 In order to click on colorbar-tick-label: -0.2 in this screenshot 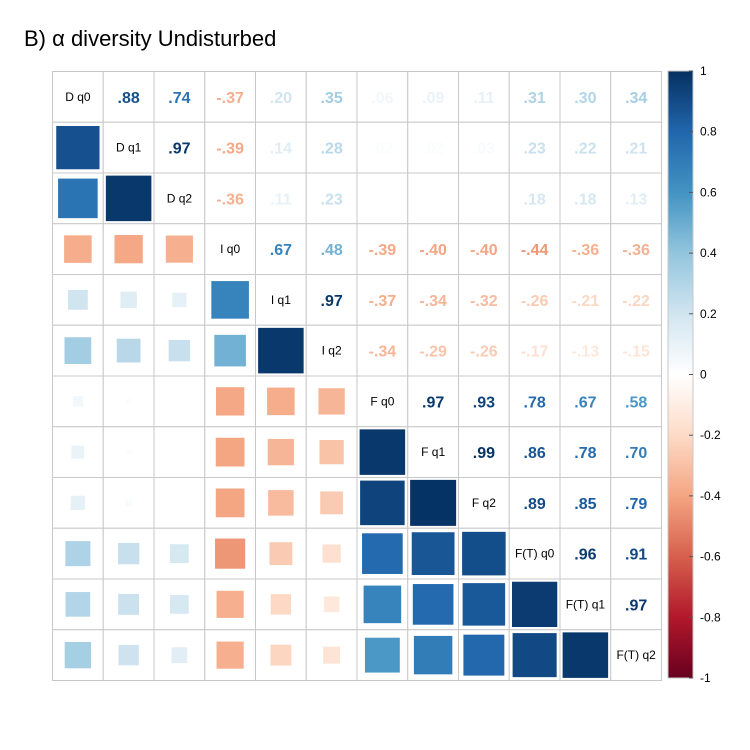, I will do `click(710, 435)`.